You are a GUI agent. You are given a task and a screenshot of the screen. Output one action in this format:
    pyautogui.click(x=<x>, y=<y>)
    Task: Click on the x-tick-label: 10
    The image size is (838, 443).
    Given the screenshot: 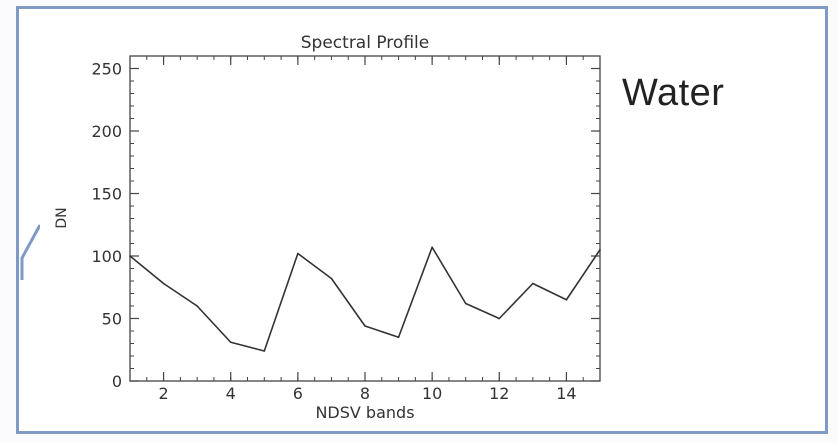 What is the action you would take?
    pyautogui.click(x=432, y=393)
    